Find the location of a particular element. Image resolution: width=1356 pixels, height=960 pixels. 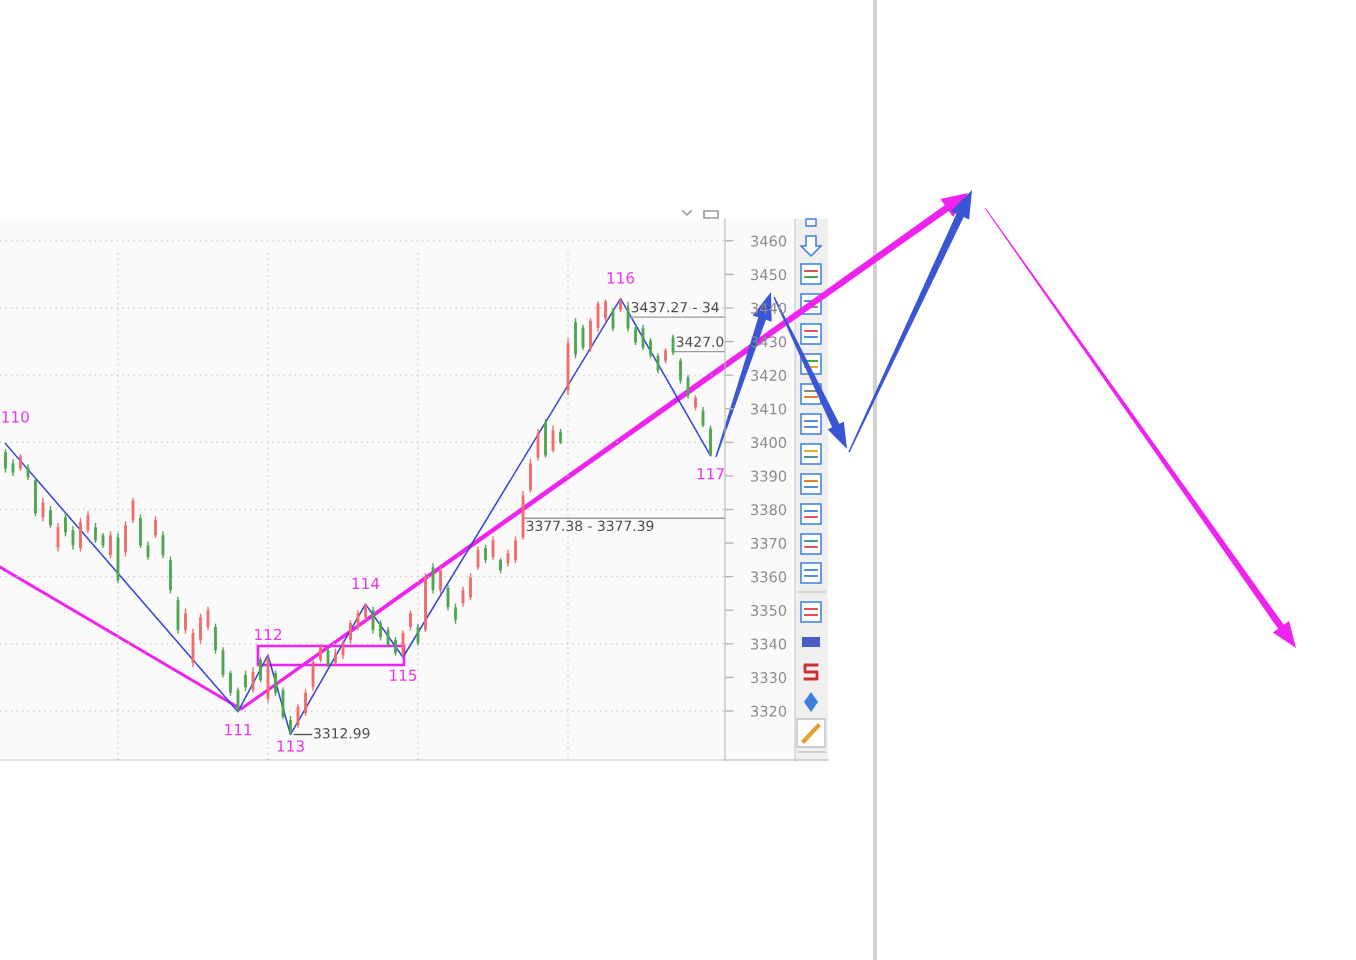

y-tick-label: 3370 is located at coordinates (769, 543).